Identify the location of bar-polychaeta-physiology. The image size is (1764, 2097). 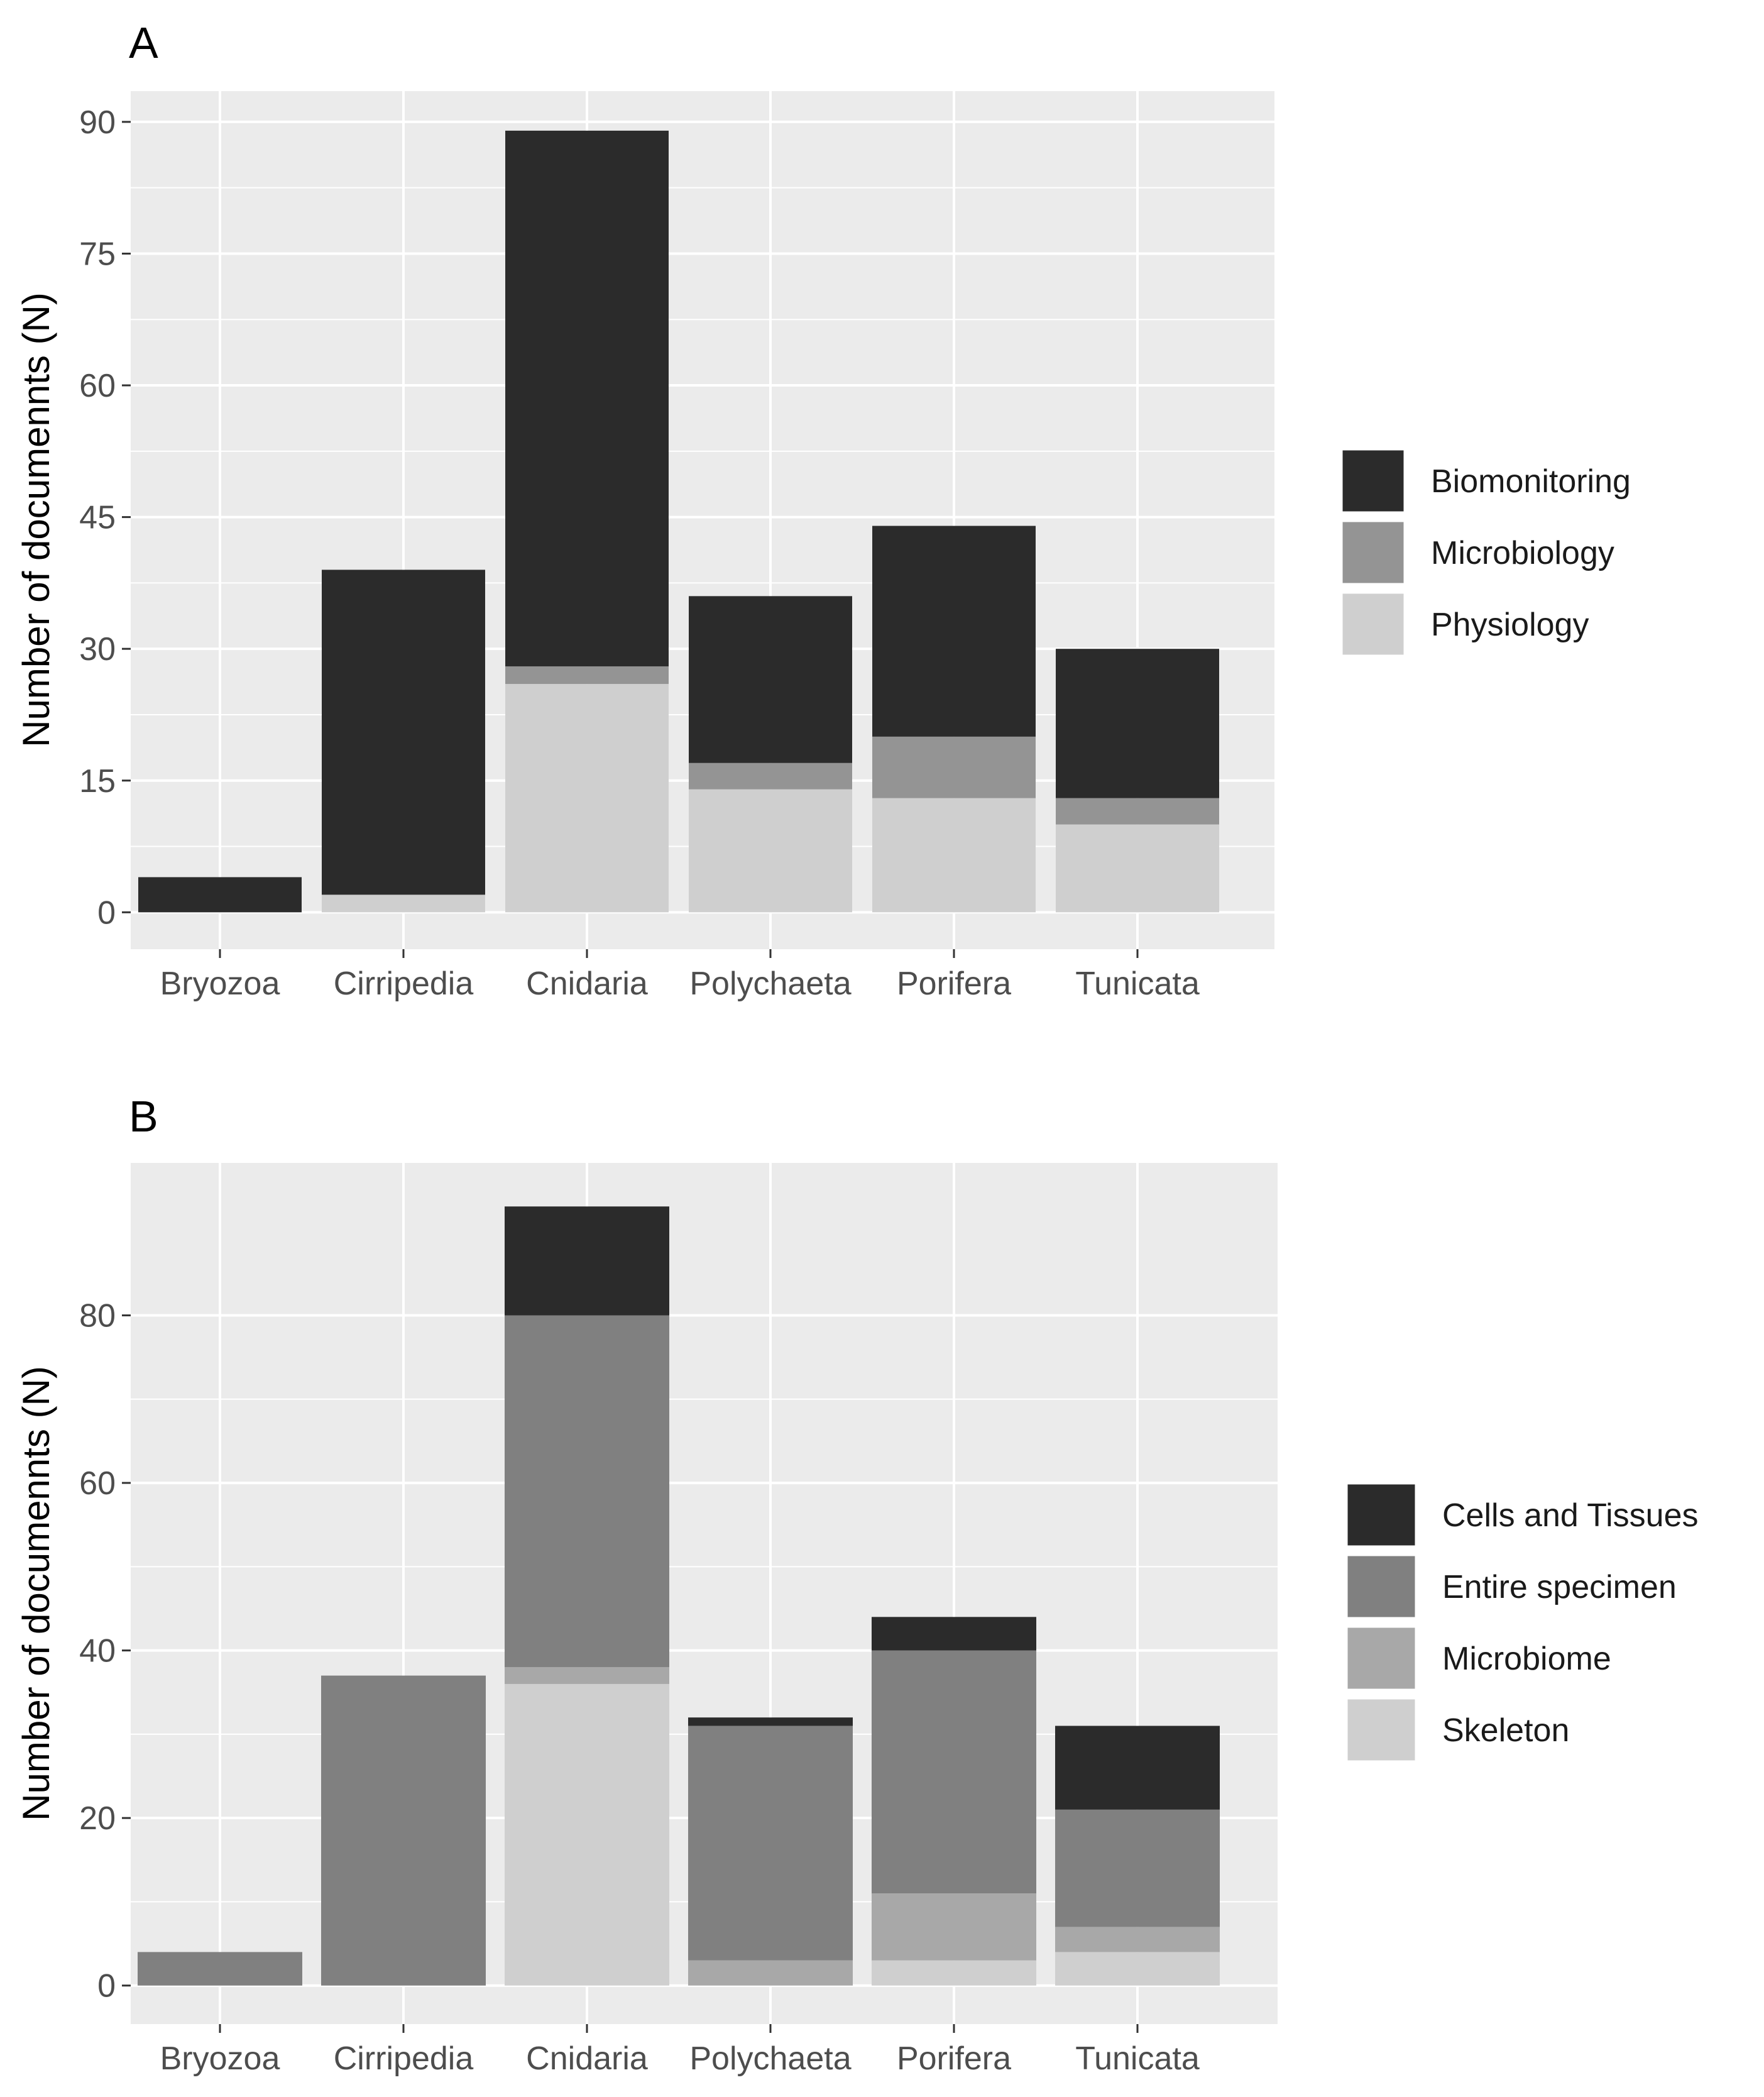
(770, 851).